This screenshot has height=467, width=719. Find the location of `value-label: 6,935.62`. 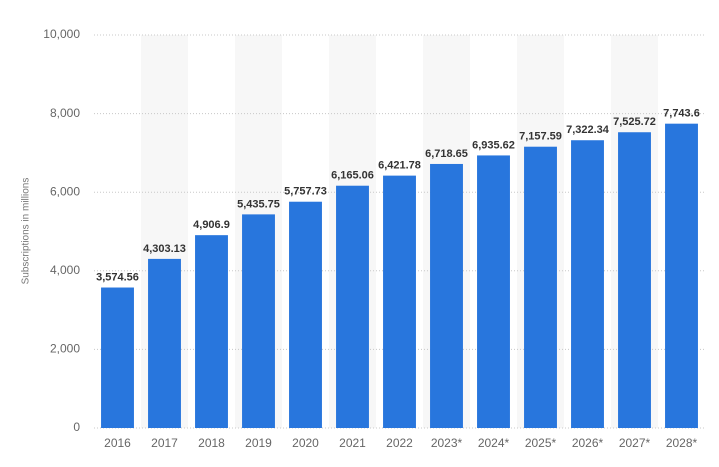

value-label: 6,935.62 is located at coordinates (493, 145).